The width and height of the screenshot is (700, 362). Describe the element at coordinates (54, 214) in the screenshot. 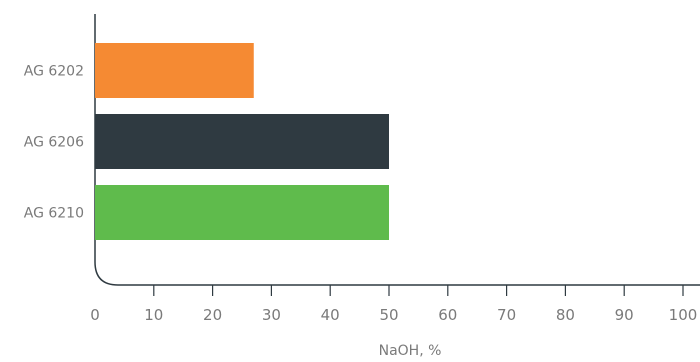

I see `category-label: AG 6210` at that location.